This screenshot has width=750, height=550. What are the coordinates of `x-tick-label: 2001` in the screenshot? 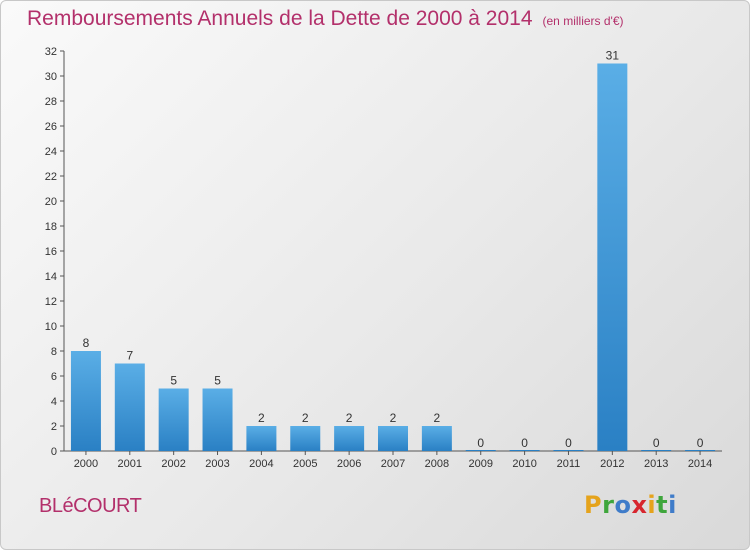 It's located at (130, 464).